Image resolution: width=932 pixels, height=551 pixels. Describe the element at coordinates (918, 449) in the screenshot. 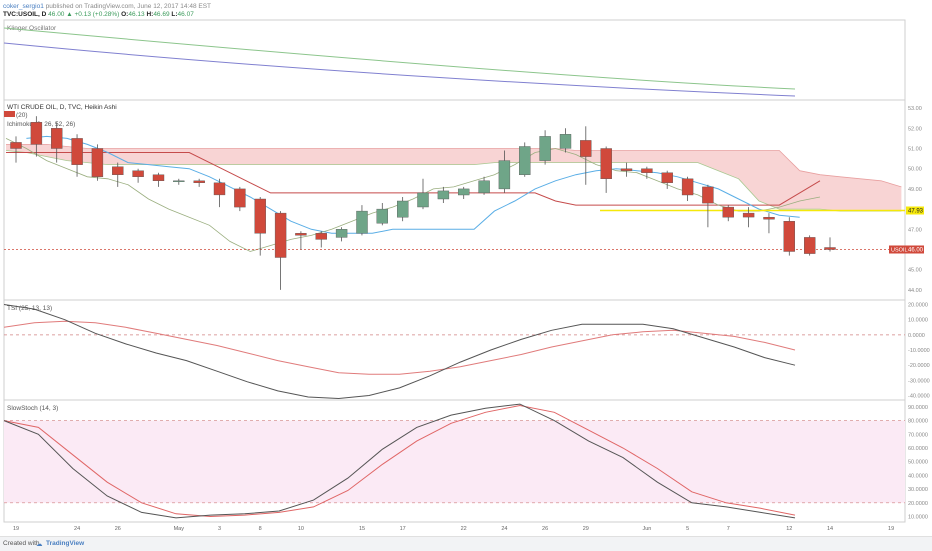

I see `stoch-tick-label: 60.0000` at that location.